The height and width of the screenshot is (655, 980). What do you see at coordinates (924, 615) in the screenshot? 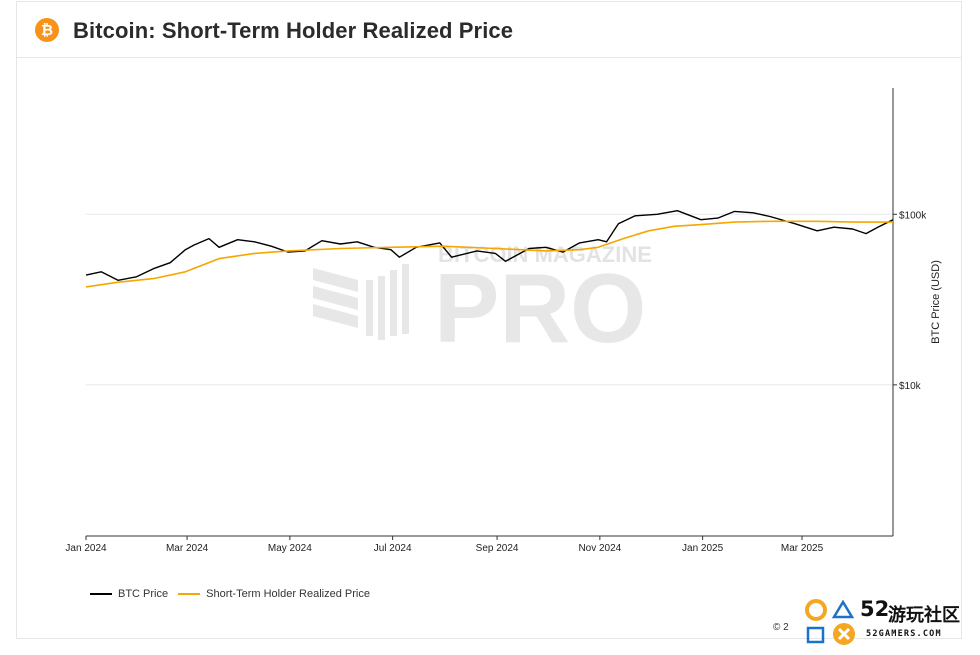
I see `logo-chinese: 游玩社区` at bounding box center [924, 615].